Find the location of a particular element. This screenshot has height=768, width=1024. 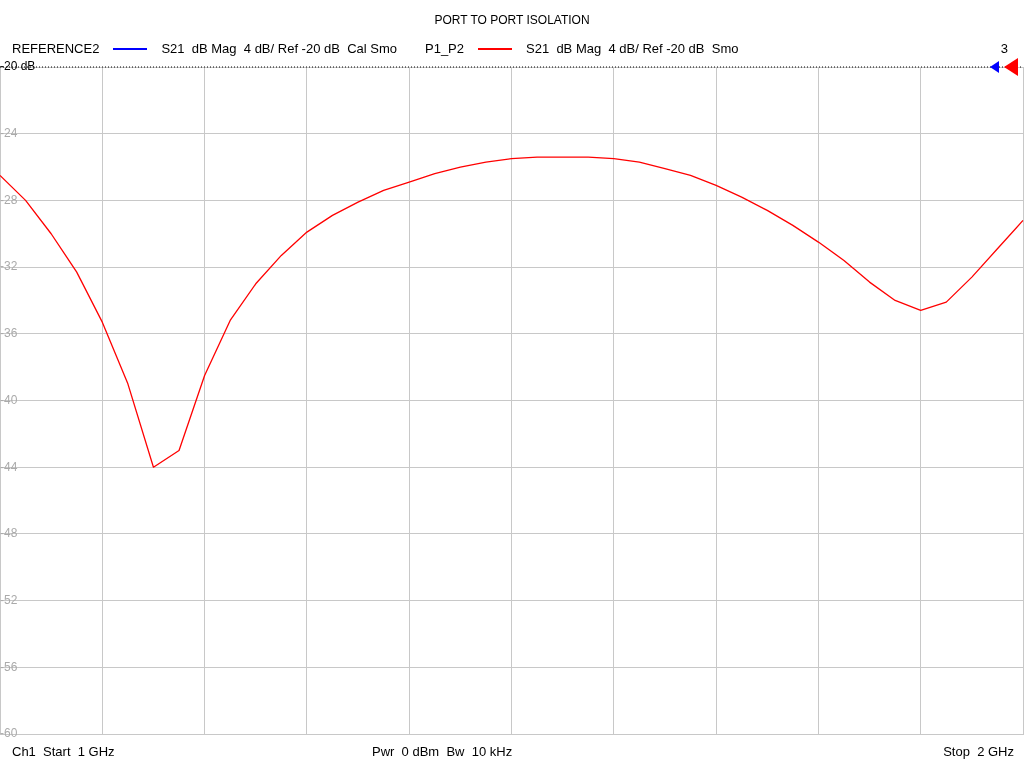

y-tick-label: -28 is located at coordinates (9, 199).